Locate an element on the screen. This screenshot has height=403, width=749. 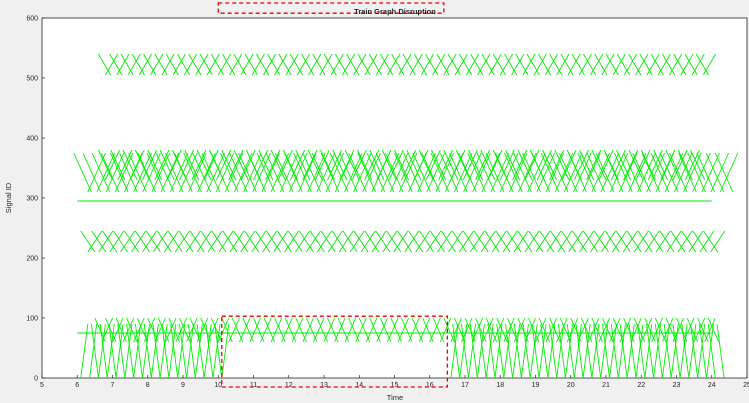
x-tick-label: 18 is located at coordinates (500, 385).